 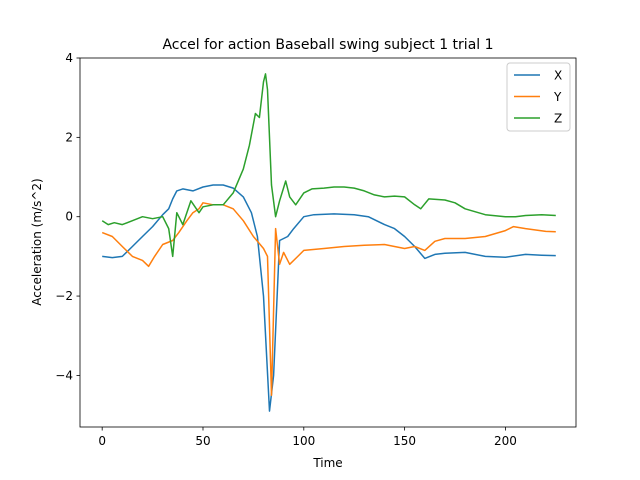 What do you see at coordinates (37, 241) in the screenshot?
I see `y-axis-label: Acceleration (m/s^2)` at bounding box center [37, 241].